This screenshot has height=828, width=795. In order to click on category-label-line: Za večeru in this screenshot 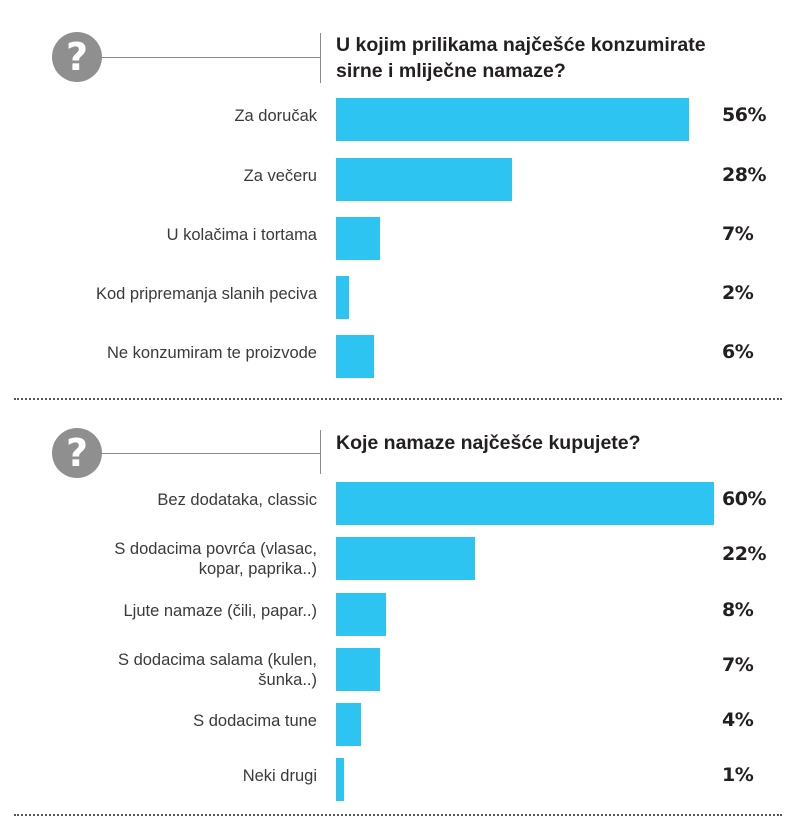, I will do `click(280, 175)`.